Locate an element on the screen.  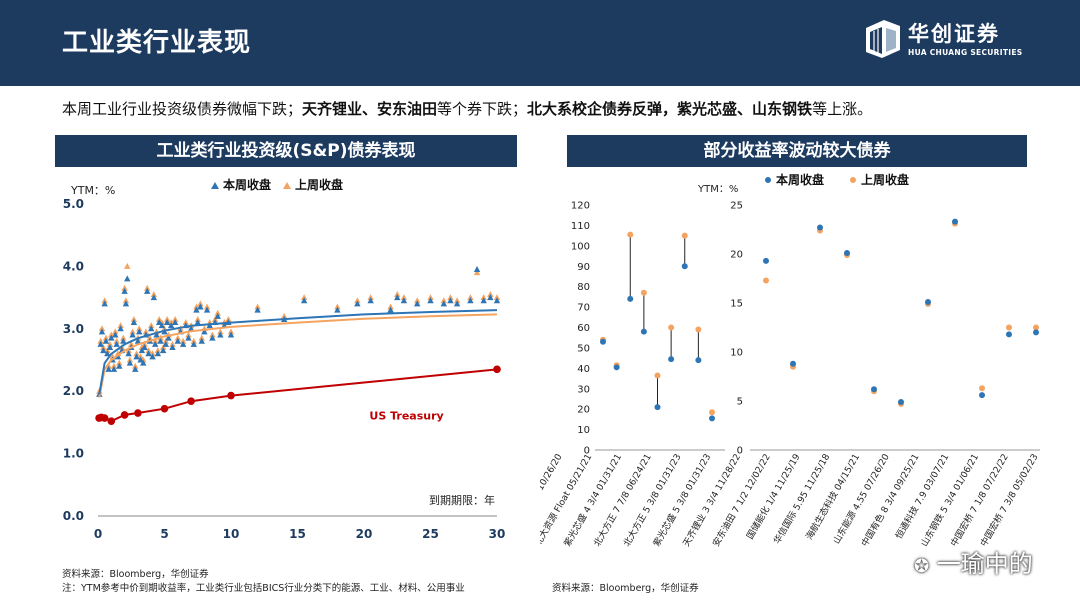
bond-label: 紫光芯盛 4 3/4 01/31/21 is located at coordinates (592, 500).